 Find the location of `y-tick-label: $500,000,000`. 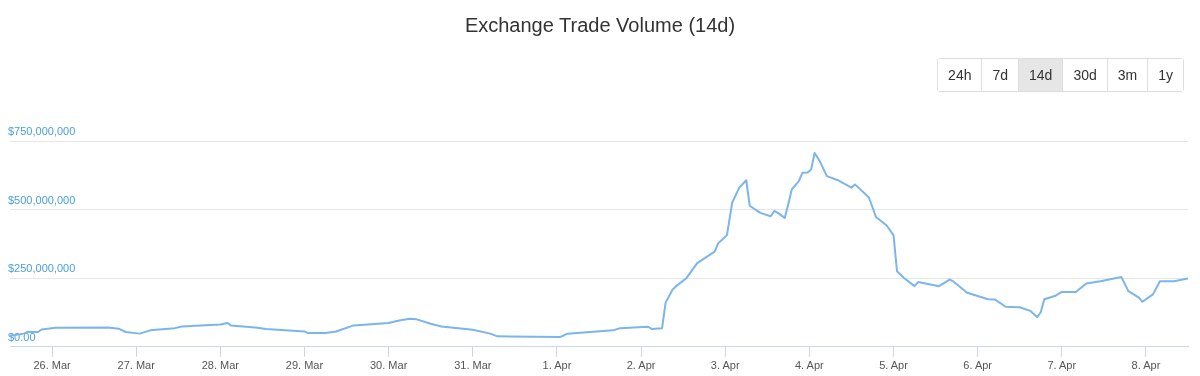

y-tick-label: $500,000,000 is located at coordinates (42, 199).